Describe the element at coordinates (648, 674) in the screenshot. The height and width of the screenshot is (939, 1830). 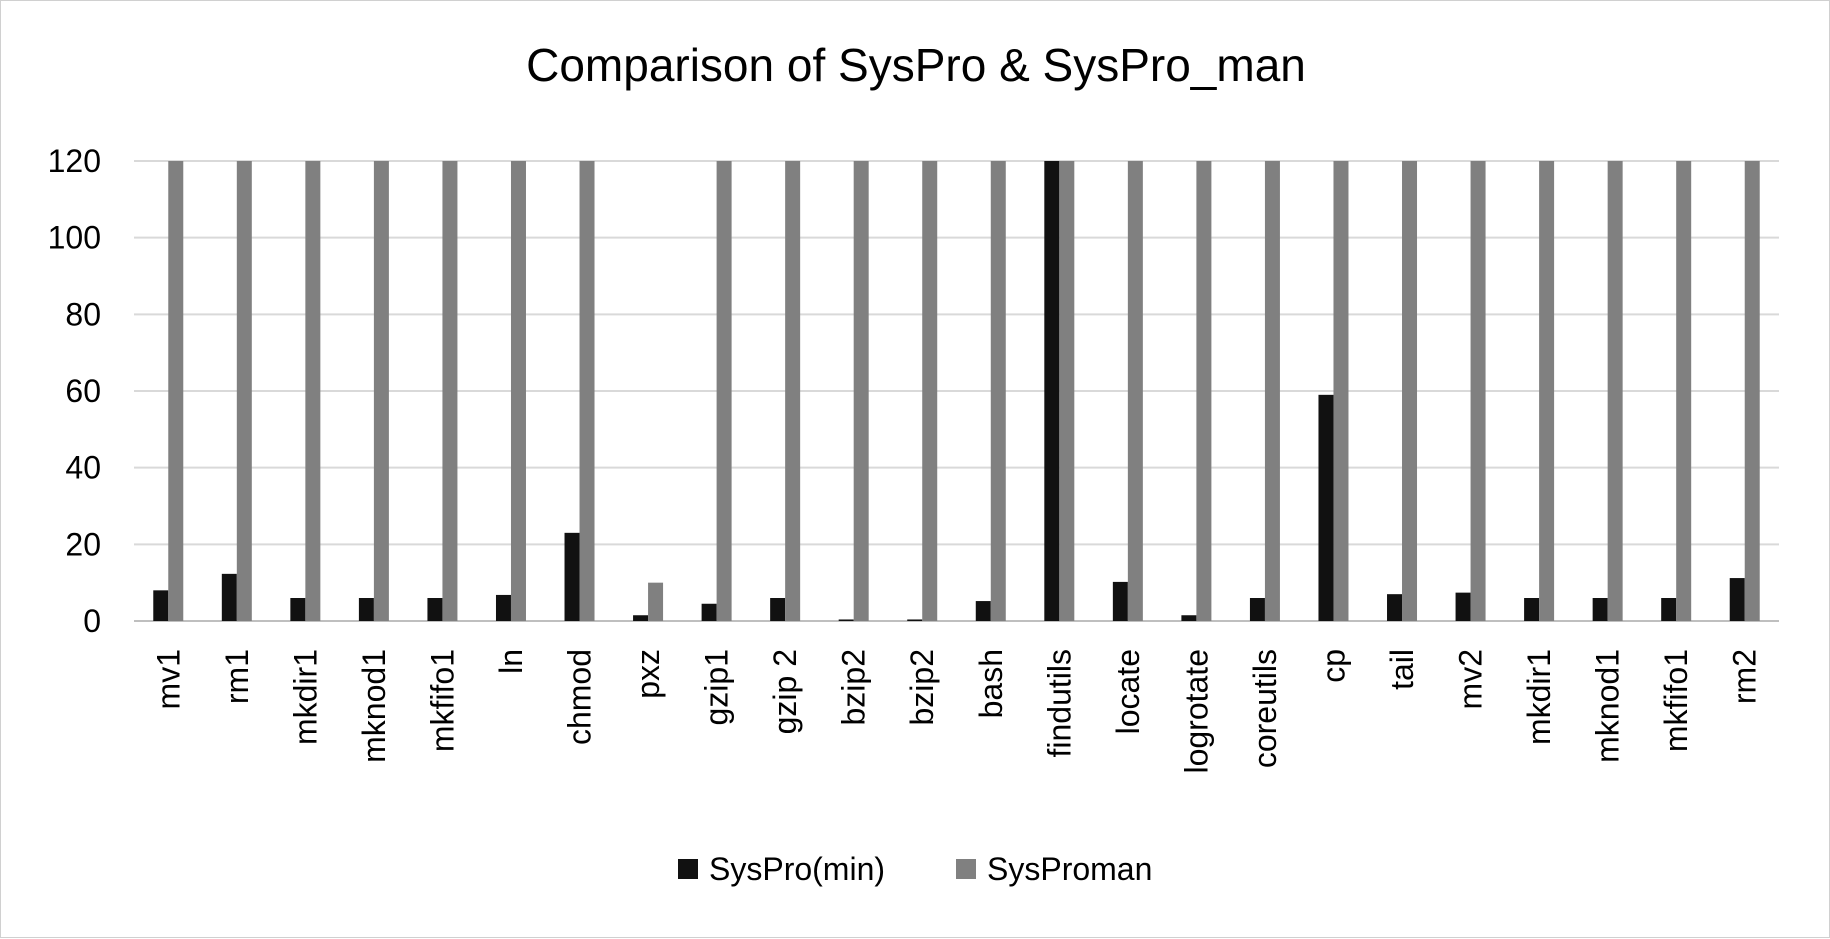
I see `x-tick-label: pxz` at that location.